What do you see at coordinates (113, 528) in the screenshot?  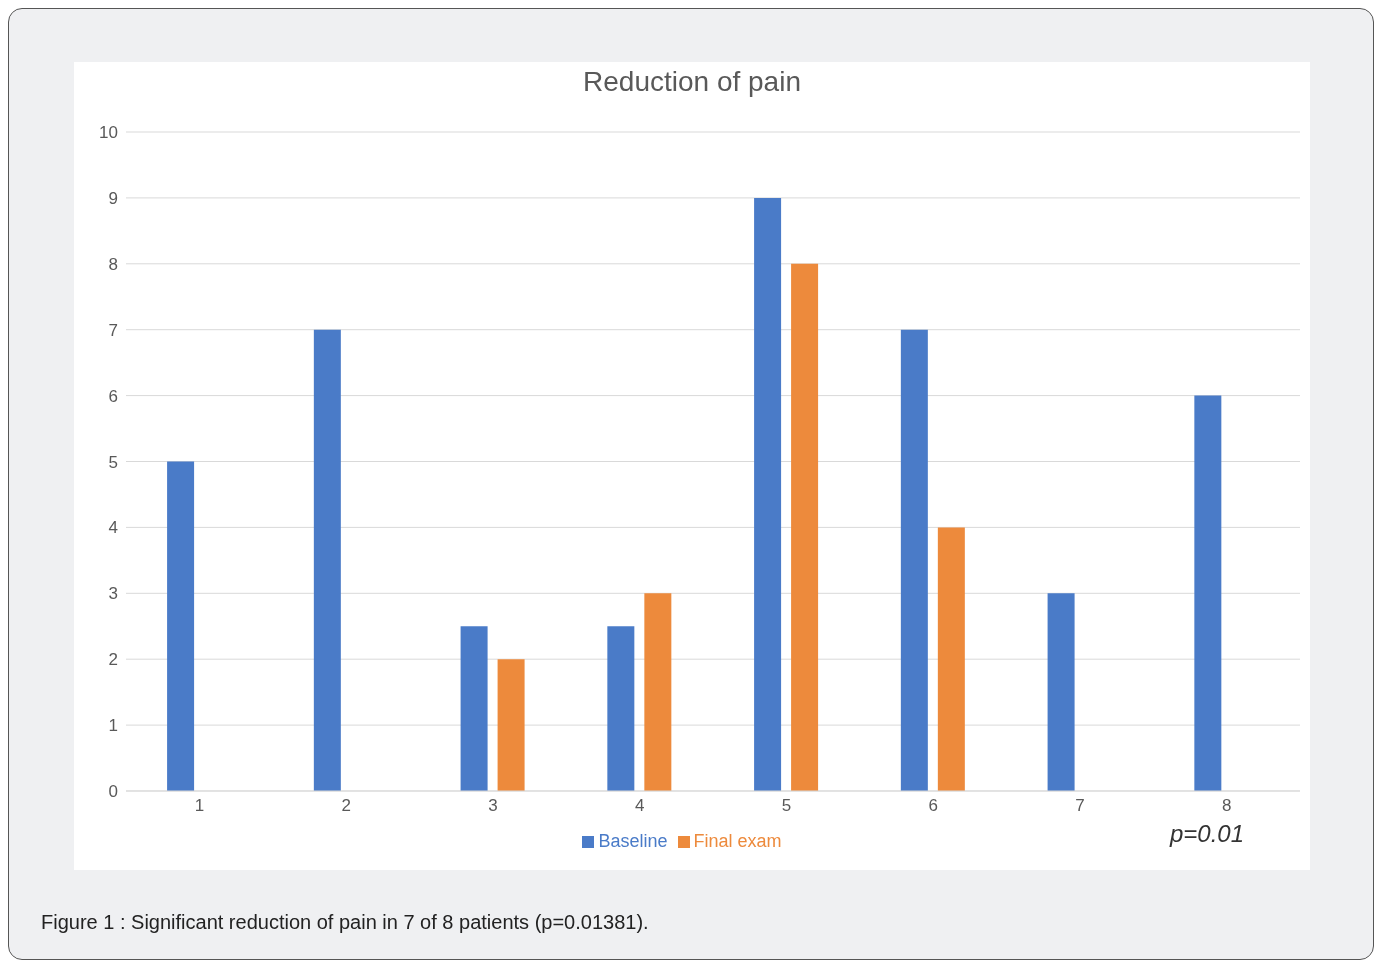 I see `y-tick-label: 4` at bounding box center [113, 528].